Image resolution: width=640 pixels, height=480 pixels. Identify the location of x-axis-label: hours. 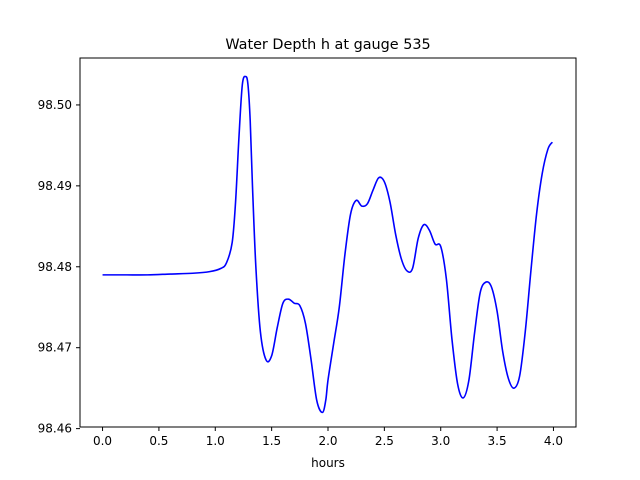
(328, 463).